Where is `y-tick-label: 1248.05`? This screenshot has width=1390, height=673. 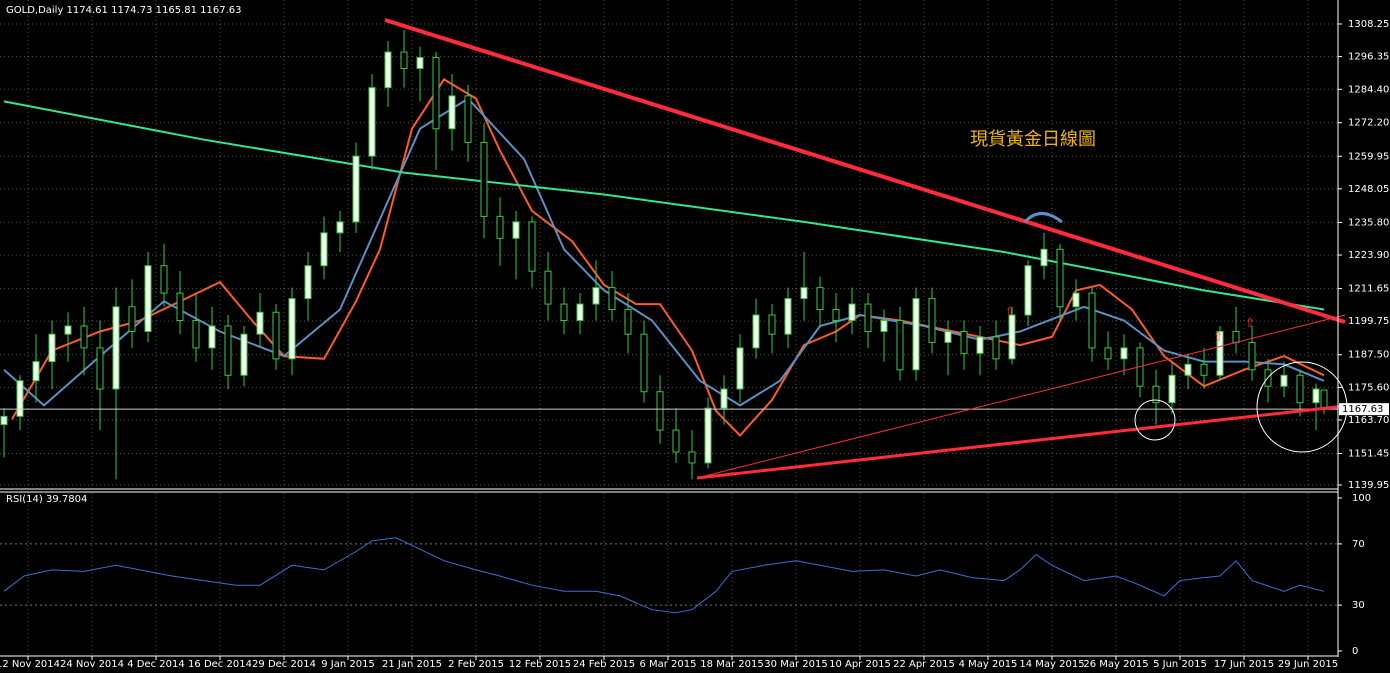 y-tick-label: 1248.05 is located at coordinates (1368, 189).